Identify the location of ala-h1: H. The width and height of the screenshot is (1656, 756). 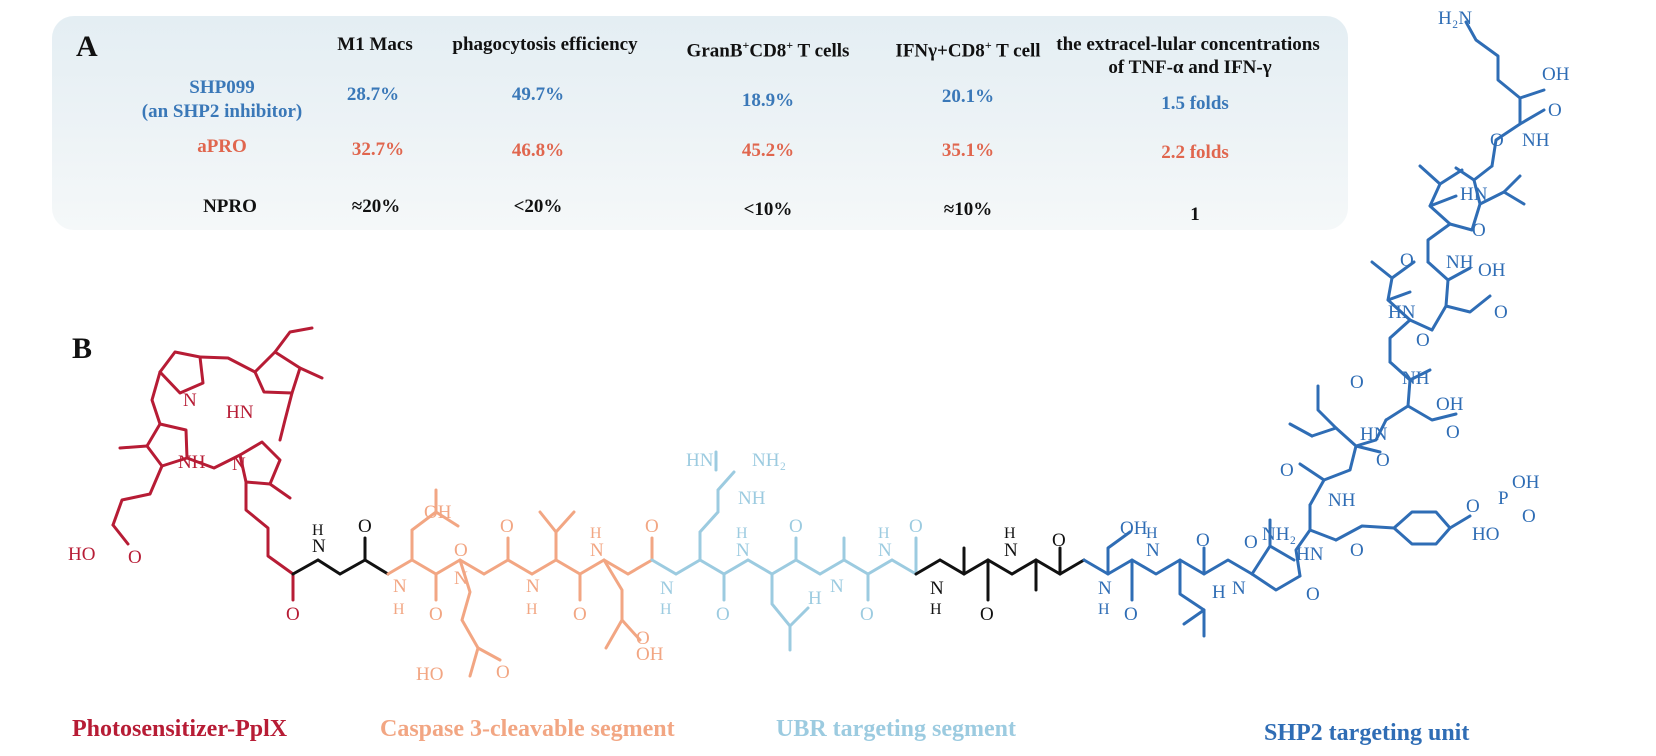
(936, 609).